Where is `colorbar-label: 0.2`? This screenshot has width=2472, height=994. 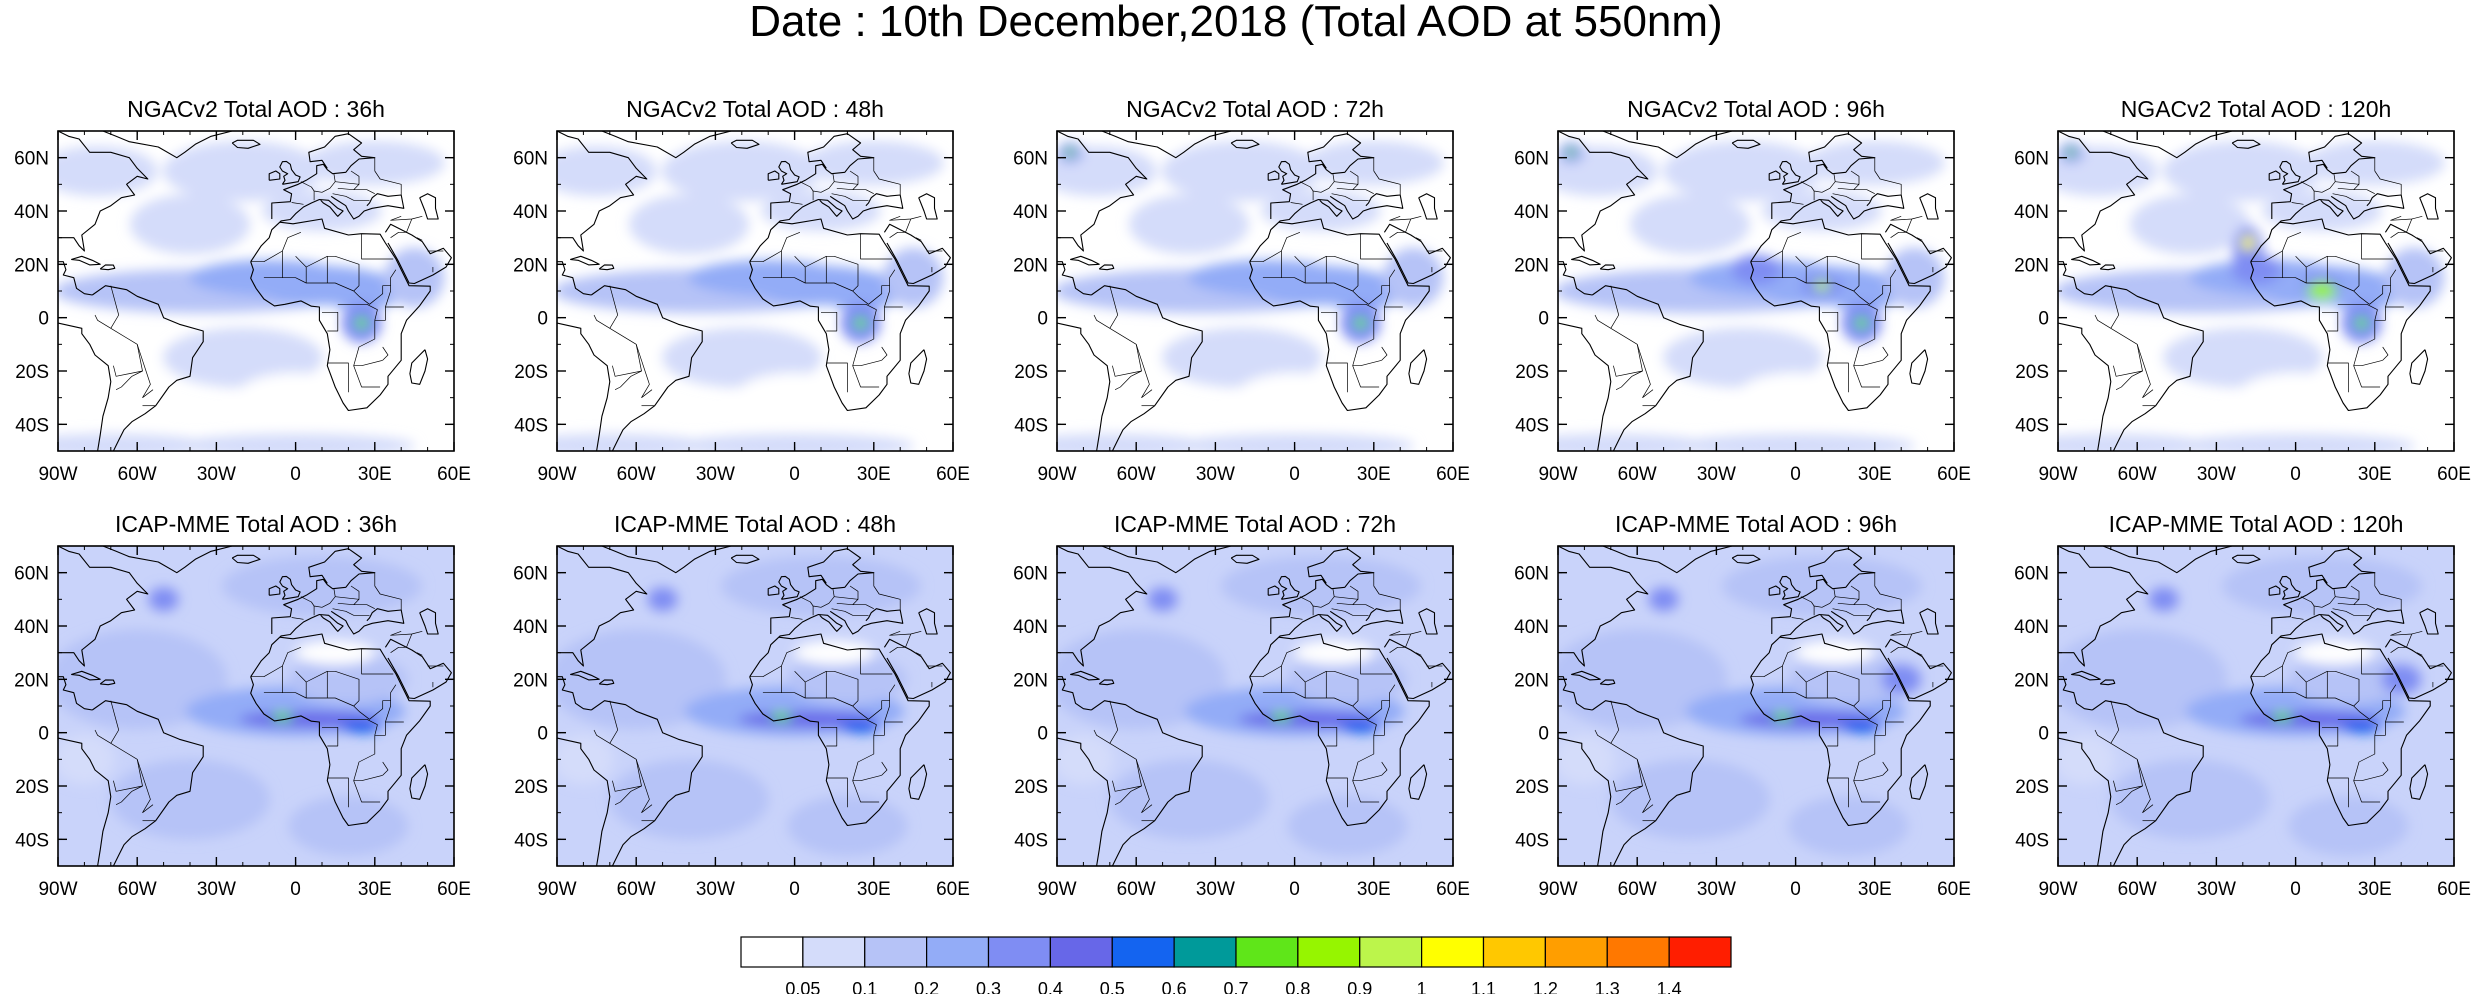 colorbar-label: 0.2 is located at coordinates (926, 986).